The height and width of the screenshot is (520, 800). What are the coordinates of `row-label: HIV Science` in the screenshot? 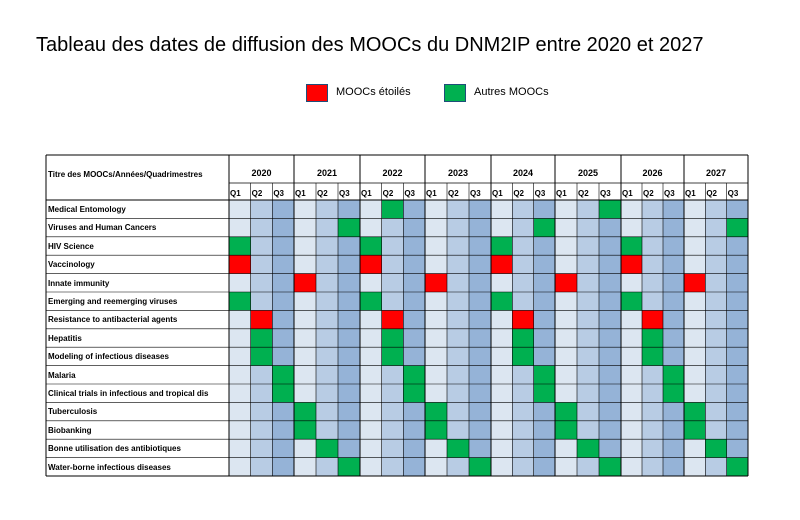 It's located at (71, 246).